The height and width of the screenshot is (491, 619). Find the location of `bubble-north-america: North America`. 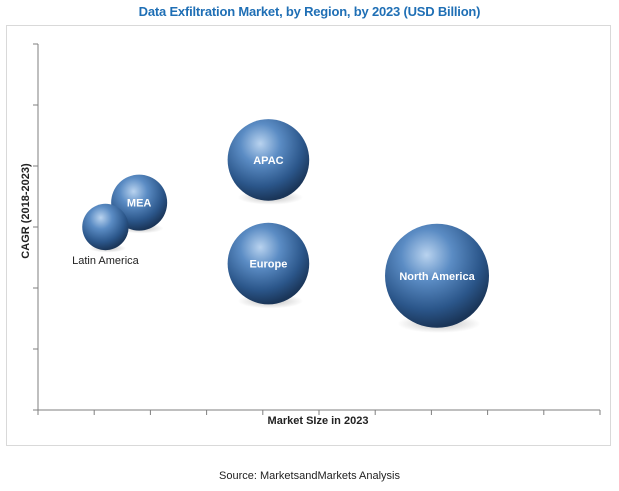

bubble-north-america: North America is located at coordinates (437, 278).